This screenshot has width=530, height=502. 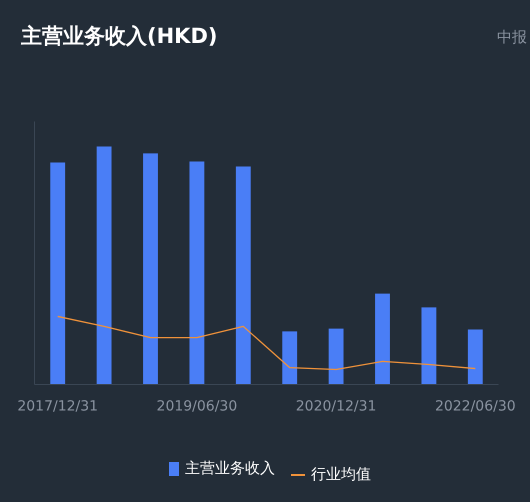 I want to click on legend-label: 行业均值, so click(x=341, y=474).